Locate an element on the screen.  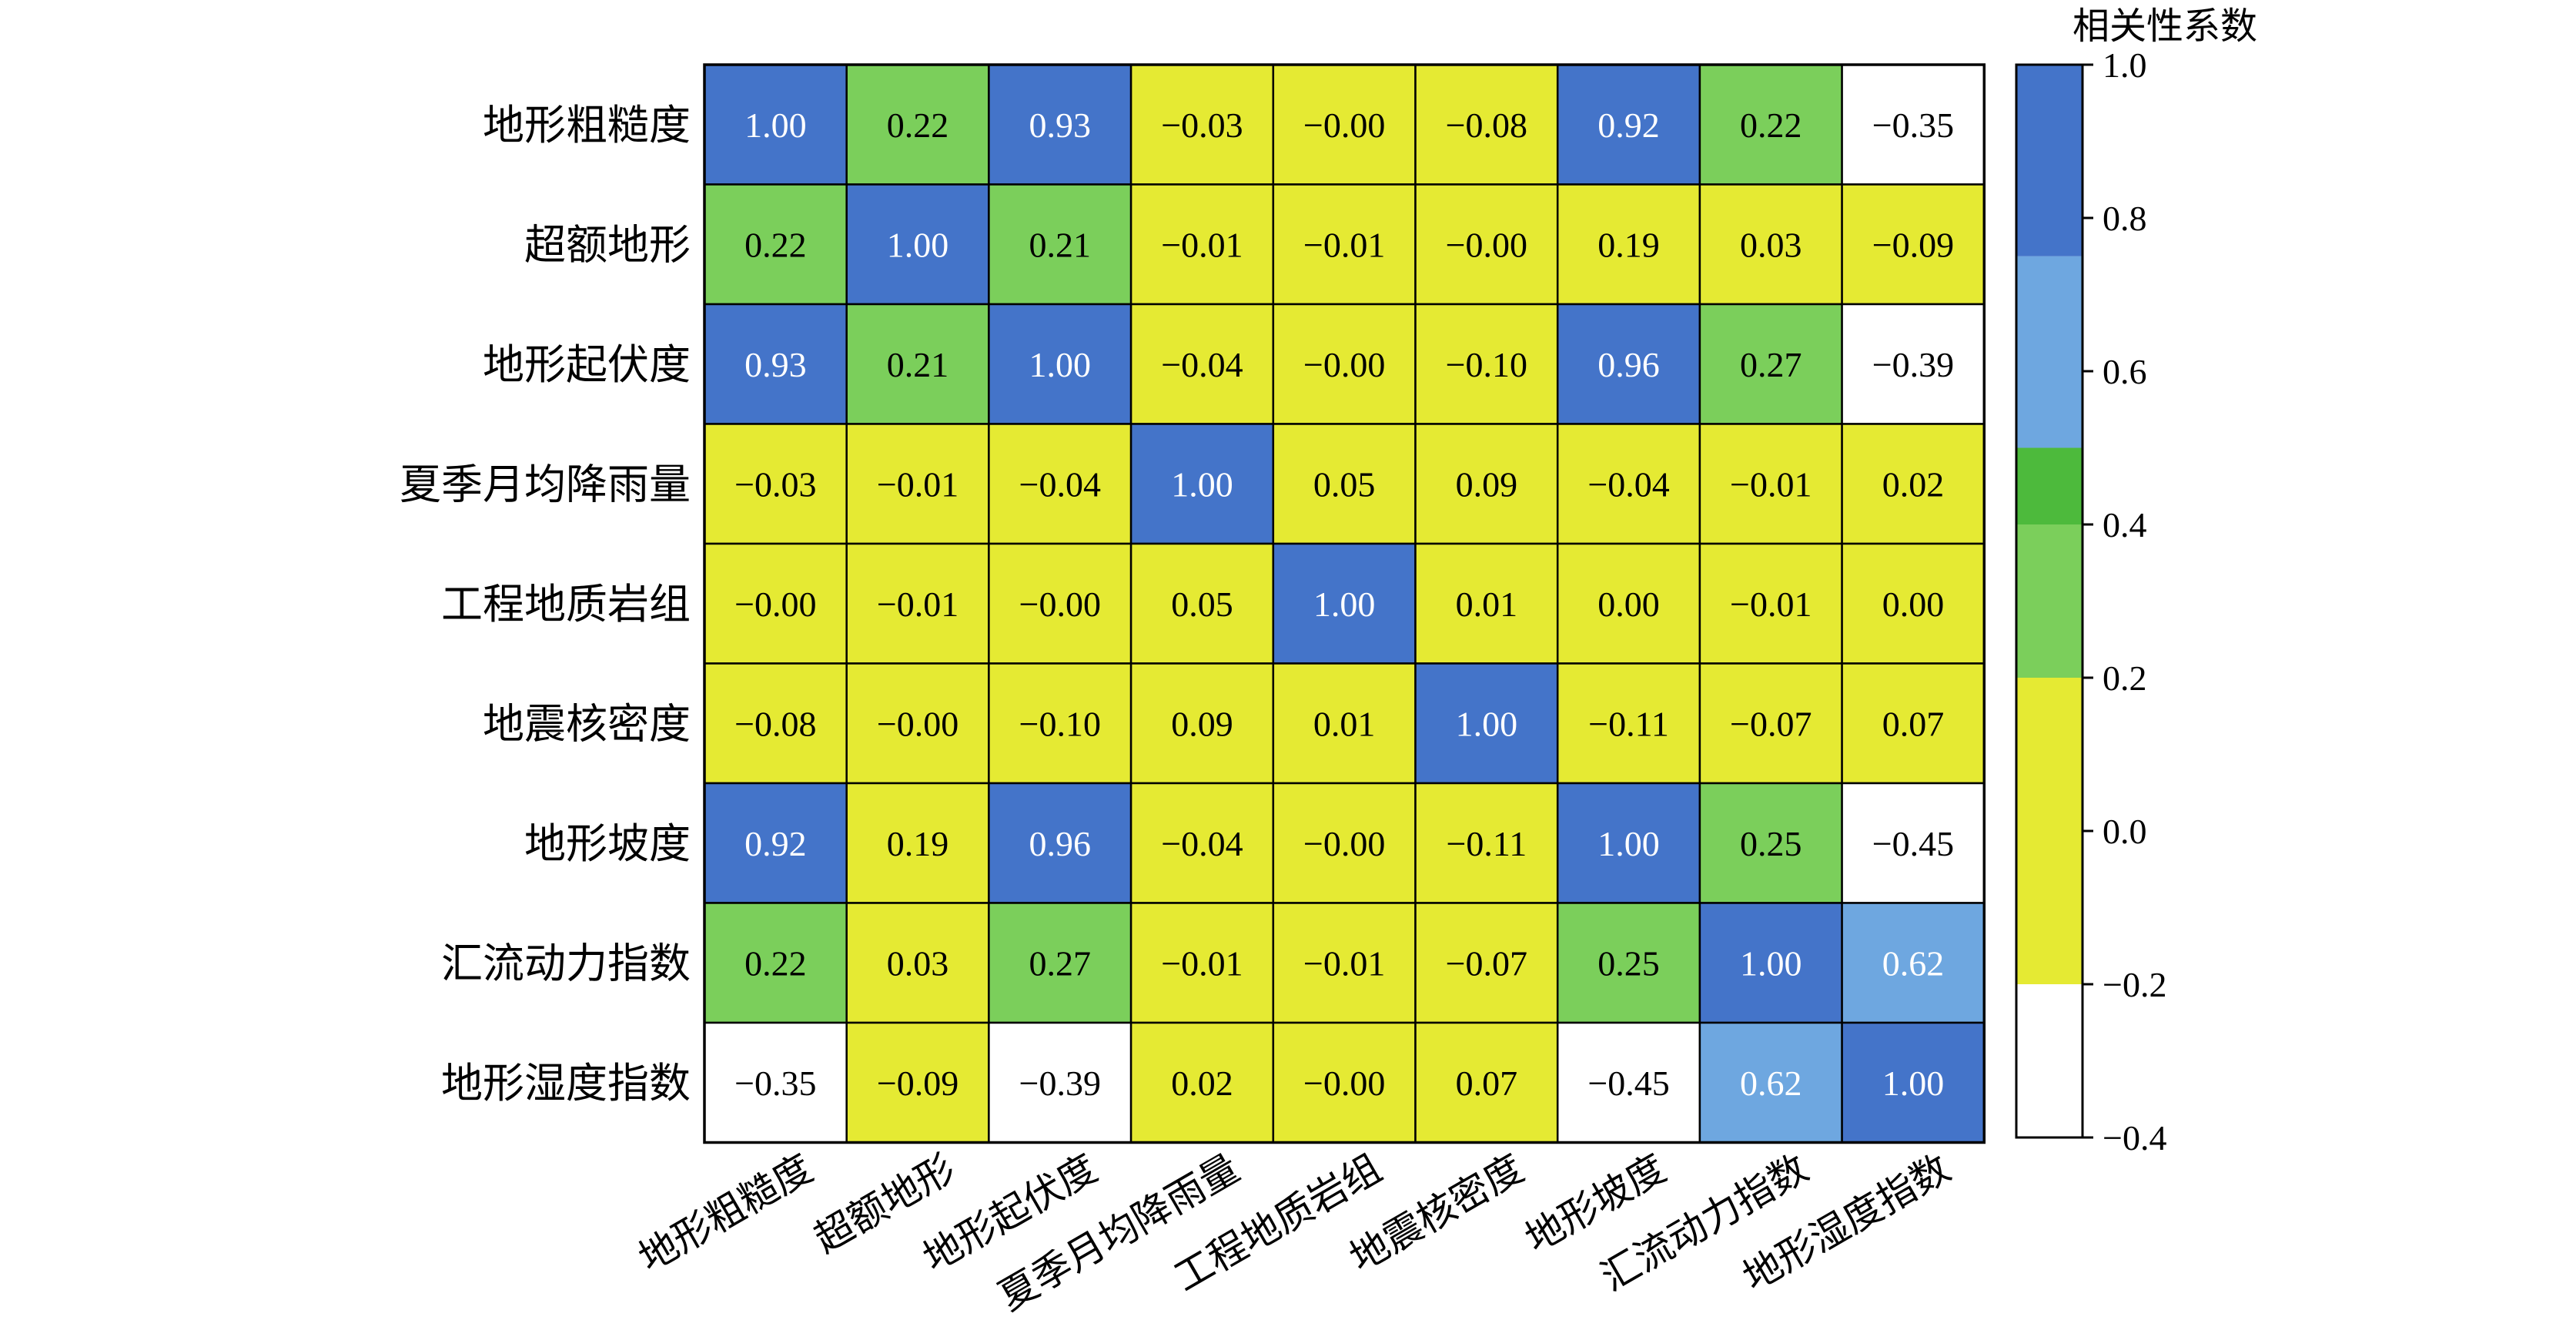
cell-value-r1-c8: −0.09 is located at coordinates (1913, 245).